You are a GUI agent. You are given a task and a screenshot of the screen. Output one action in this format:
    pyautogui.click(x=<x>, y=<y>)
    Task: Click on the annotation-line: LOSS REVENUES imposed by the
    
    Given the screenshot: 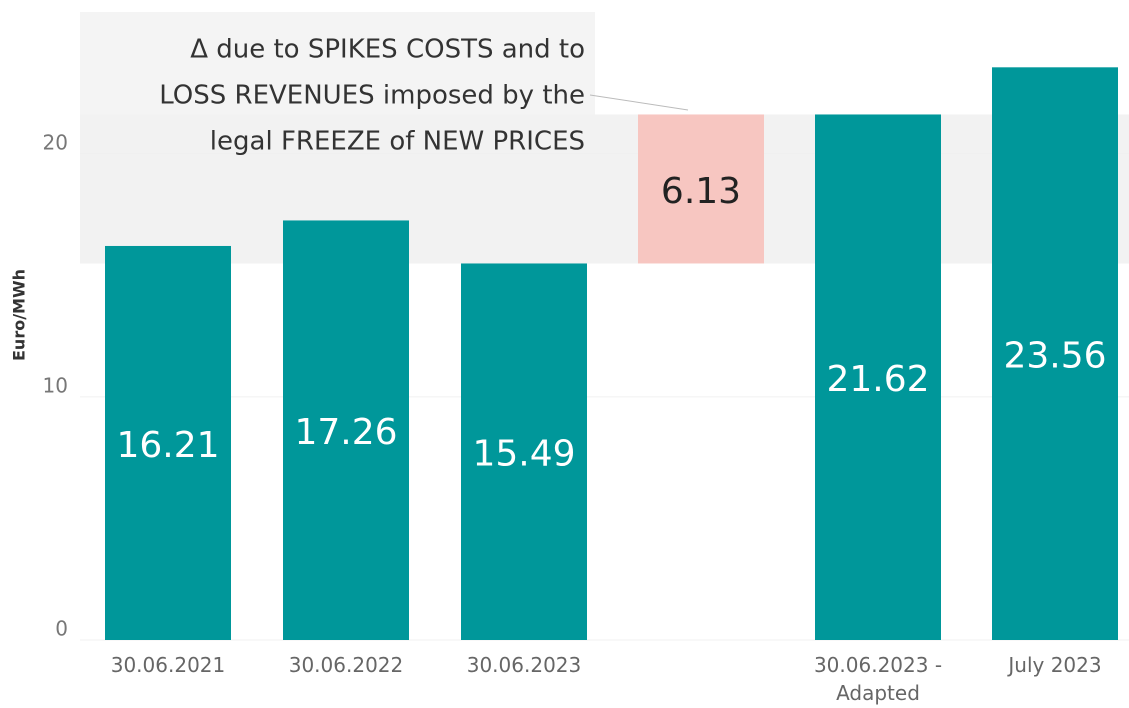 What is the action you would take?
    pyautogui.click(x=372, y=96)
    